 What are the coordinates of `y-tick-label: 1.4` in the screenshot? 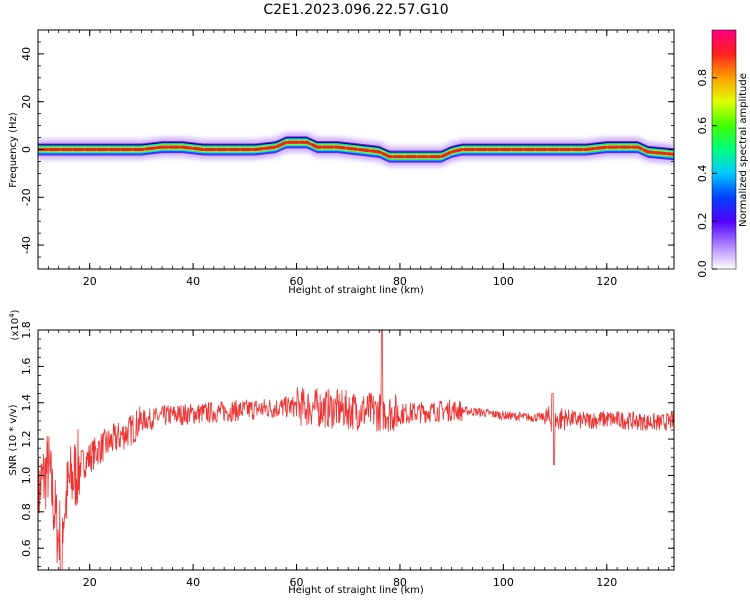 It's located at (26, 403).